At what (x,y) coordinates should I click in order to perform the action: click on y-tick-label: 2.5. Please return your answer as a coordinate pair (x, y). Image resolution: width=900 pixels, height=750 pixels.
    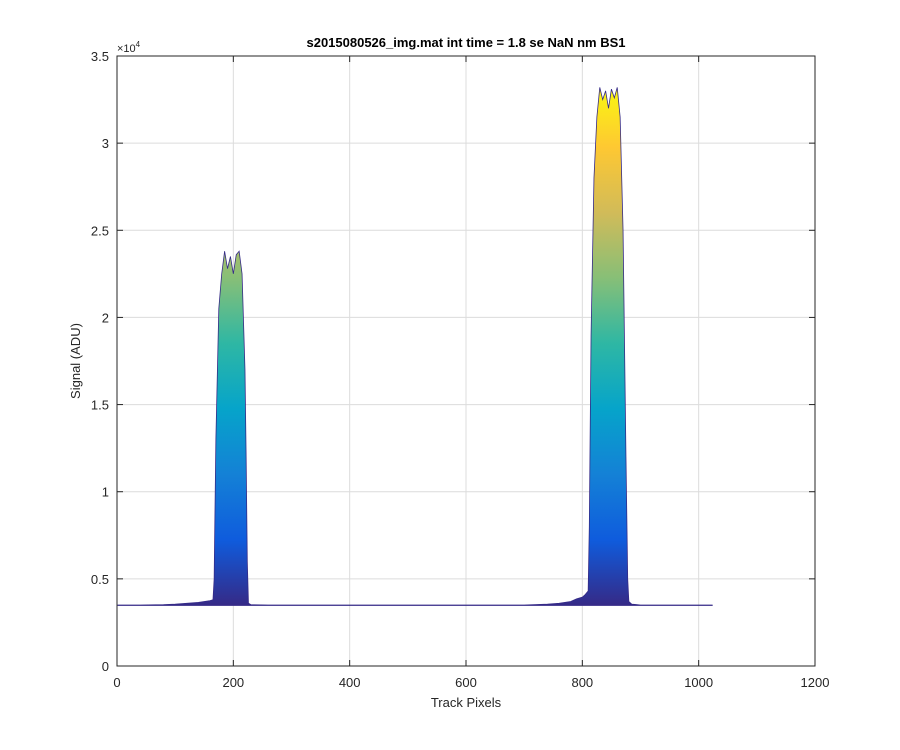
    Looking at the image, I should click on (100, 230).